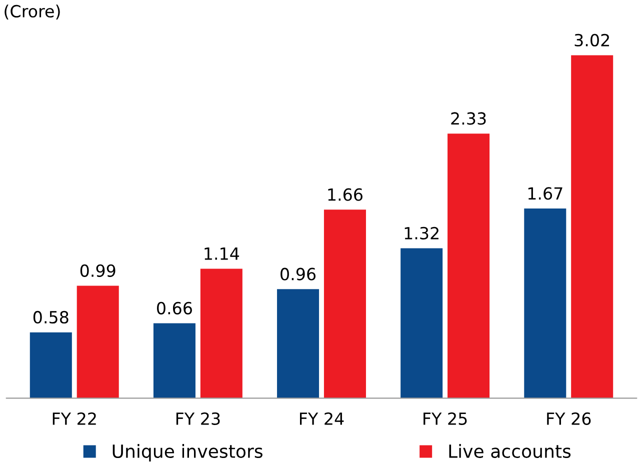  I want to click on data-label: 1.67, so click(545, 193).